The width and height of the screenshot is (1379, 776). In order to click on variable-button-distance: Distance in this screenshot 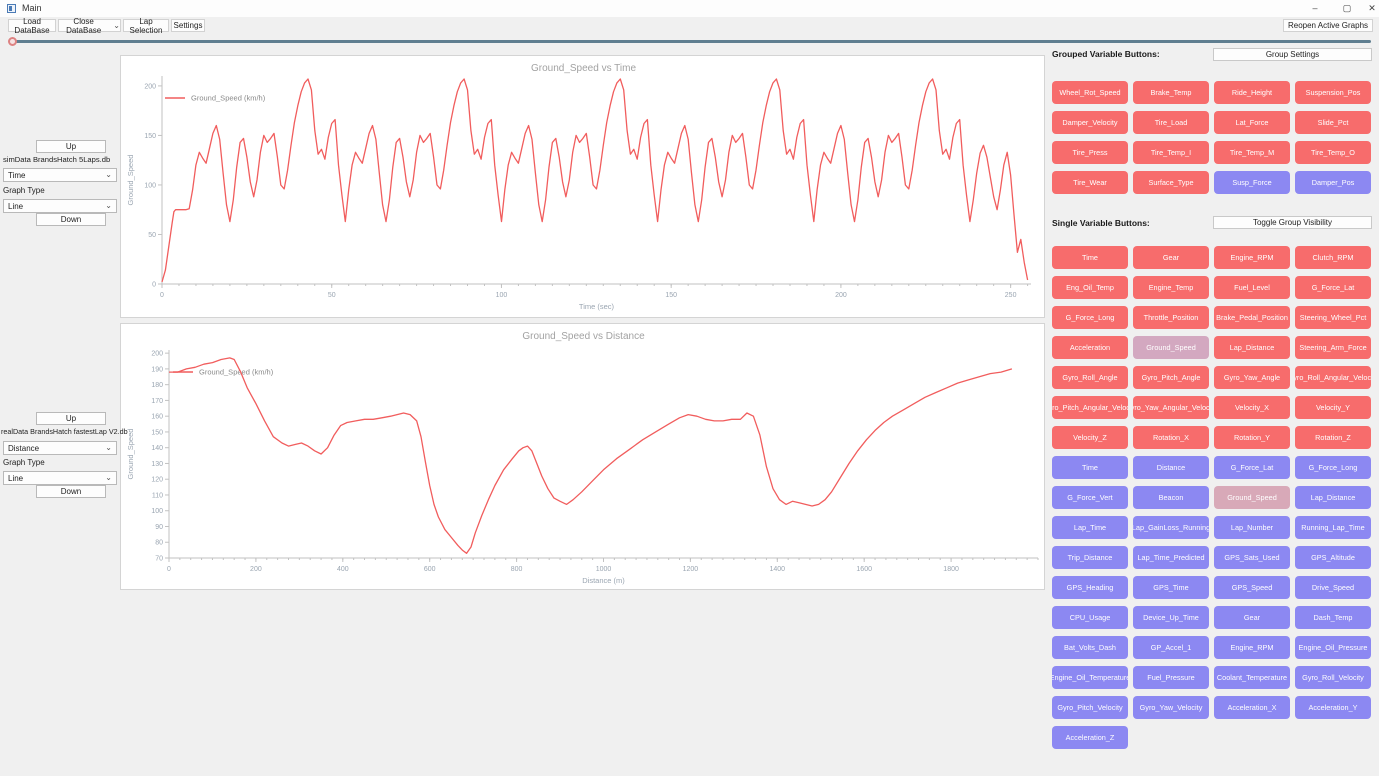, I will do `click(1171, 467)`.